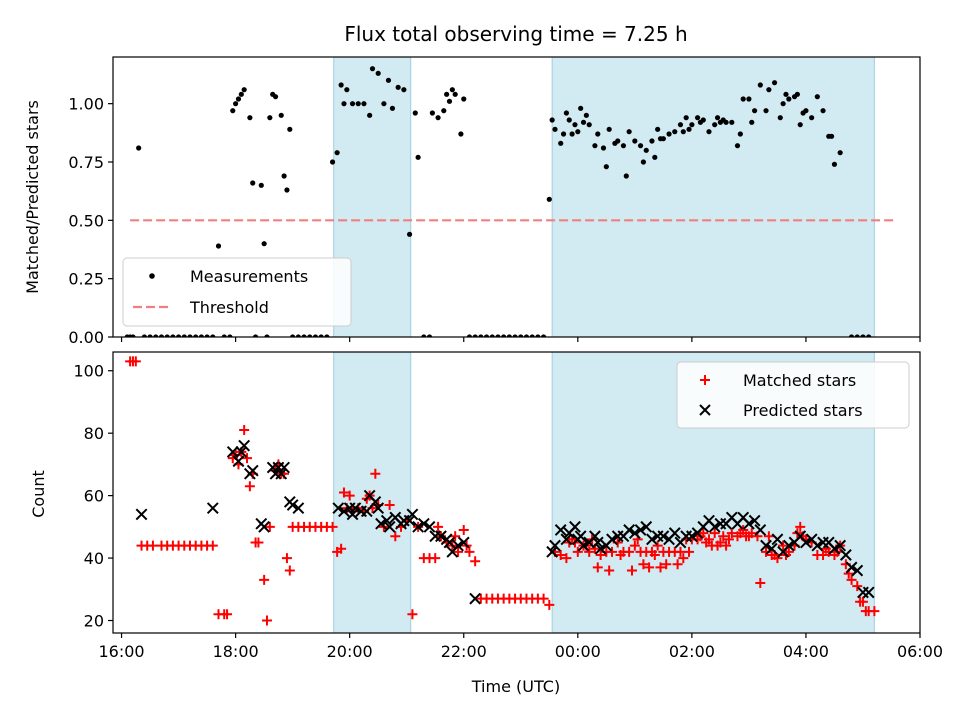 The image size is (960, 724). What do you see at coordinates (515, 34) in the screenshot?
I see `chart-title: Flux total observing time = 7.25 h` at bounding box center [515, 34].